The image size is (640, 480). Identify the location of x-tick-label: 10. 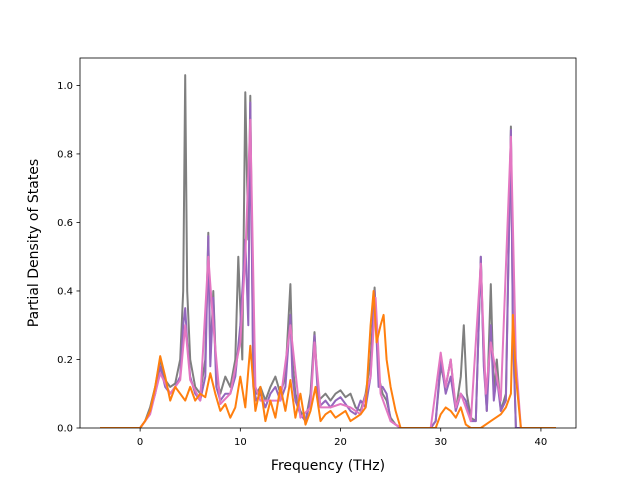
(240, 442).